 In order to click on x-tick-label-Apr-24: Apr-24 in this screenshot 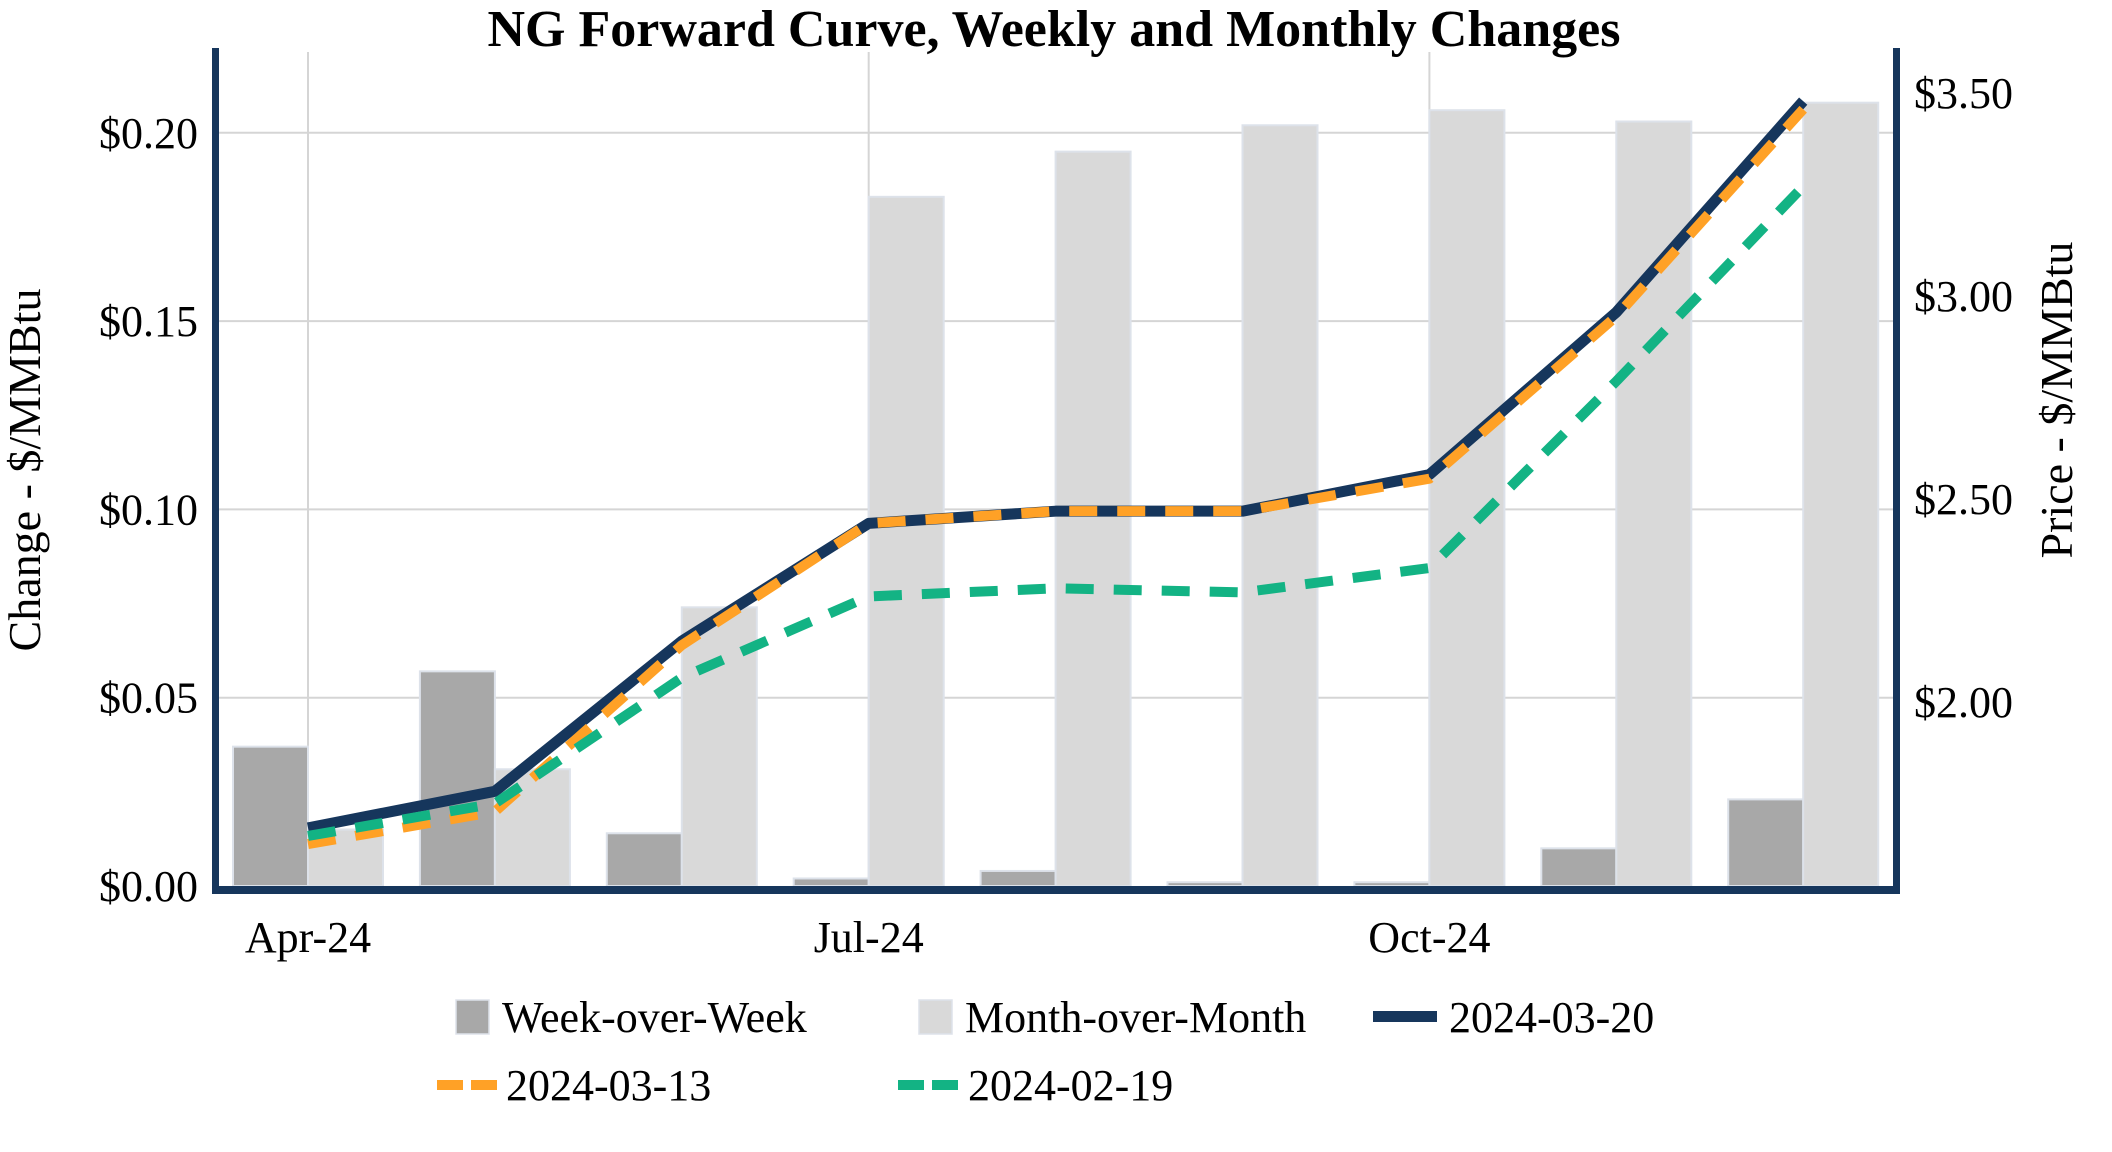, I will do `click(308, 937)`.